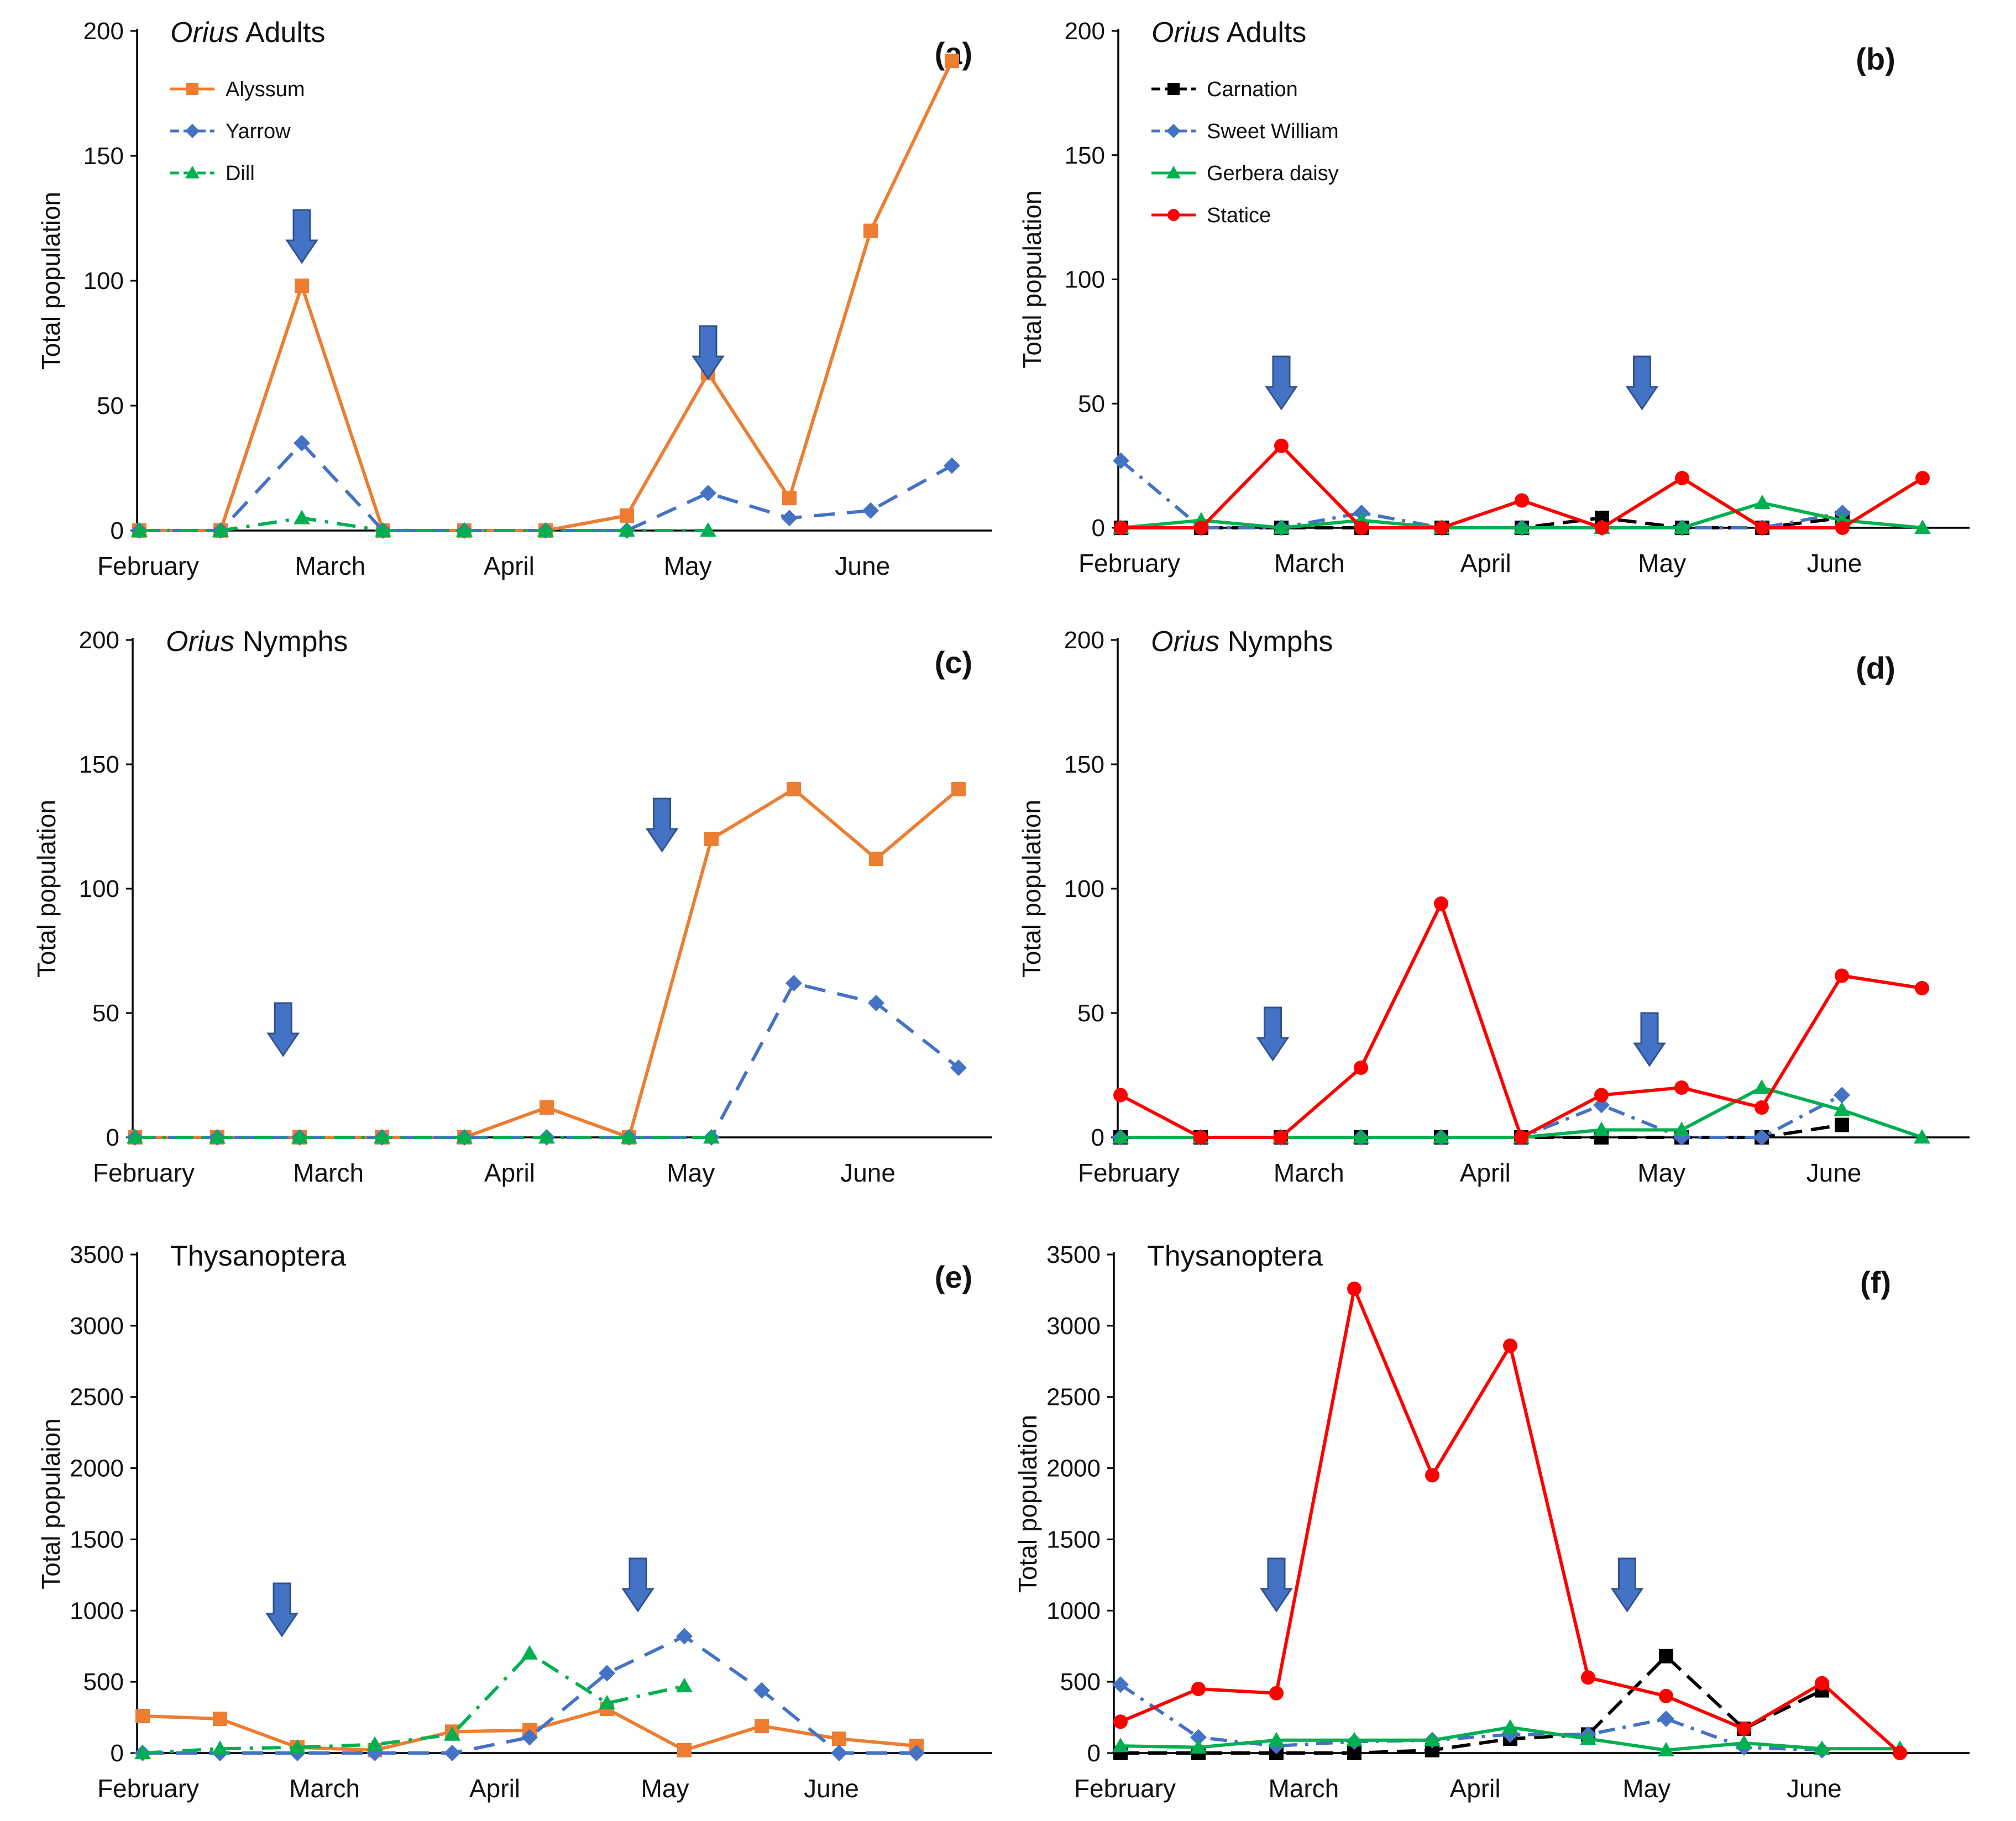  Describe the element at coordinates (258, 131) in the screenshot. I see `legend-label: Yarrow` at that location.